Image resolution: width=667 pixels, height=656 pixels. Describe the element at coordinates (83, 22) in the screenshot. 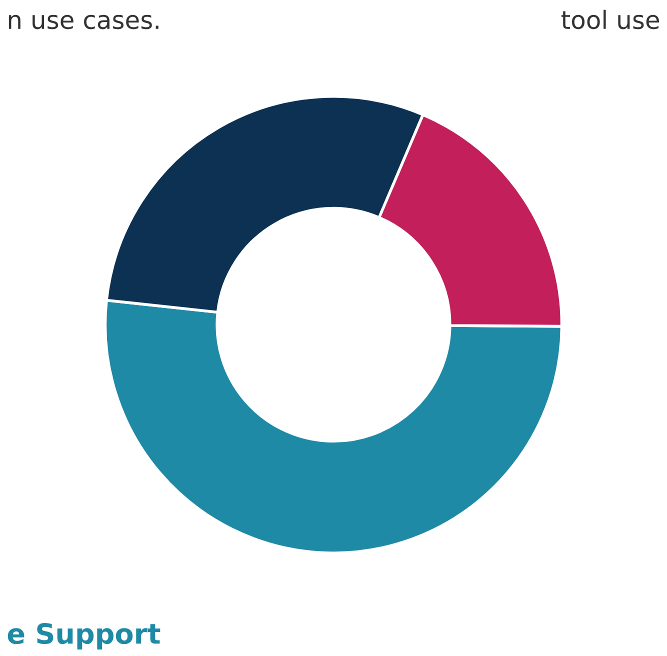

I see `text: n use cases.` at that location.